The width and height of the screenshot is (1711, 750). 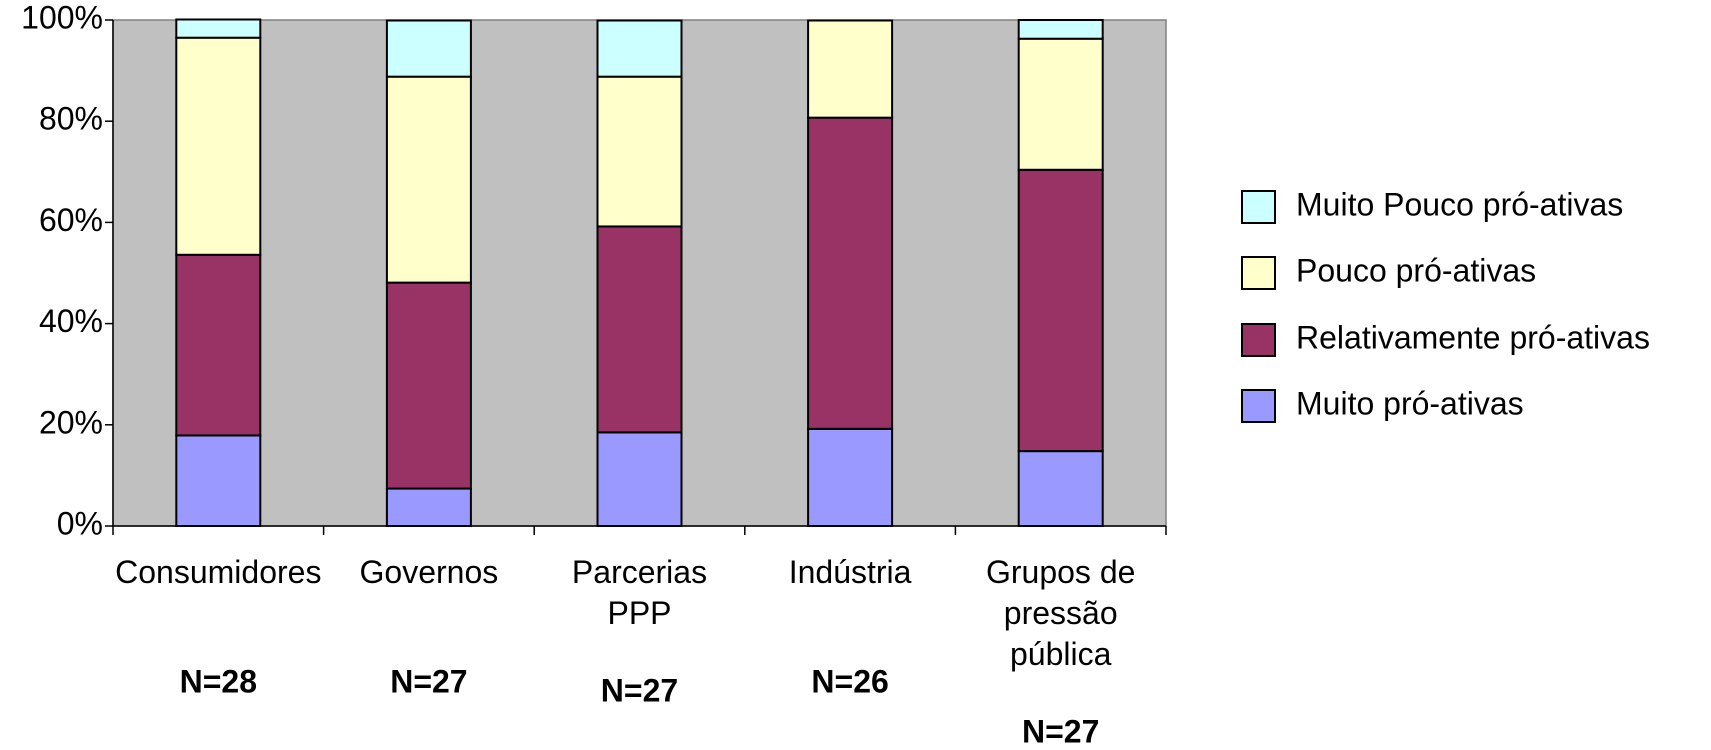 I want to click on y-tick-label: 80%, so click(x=71, y=119).